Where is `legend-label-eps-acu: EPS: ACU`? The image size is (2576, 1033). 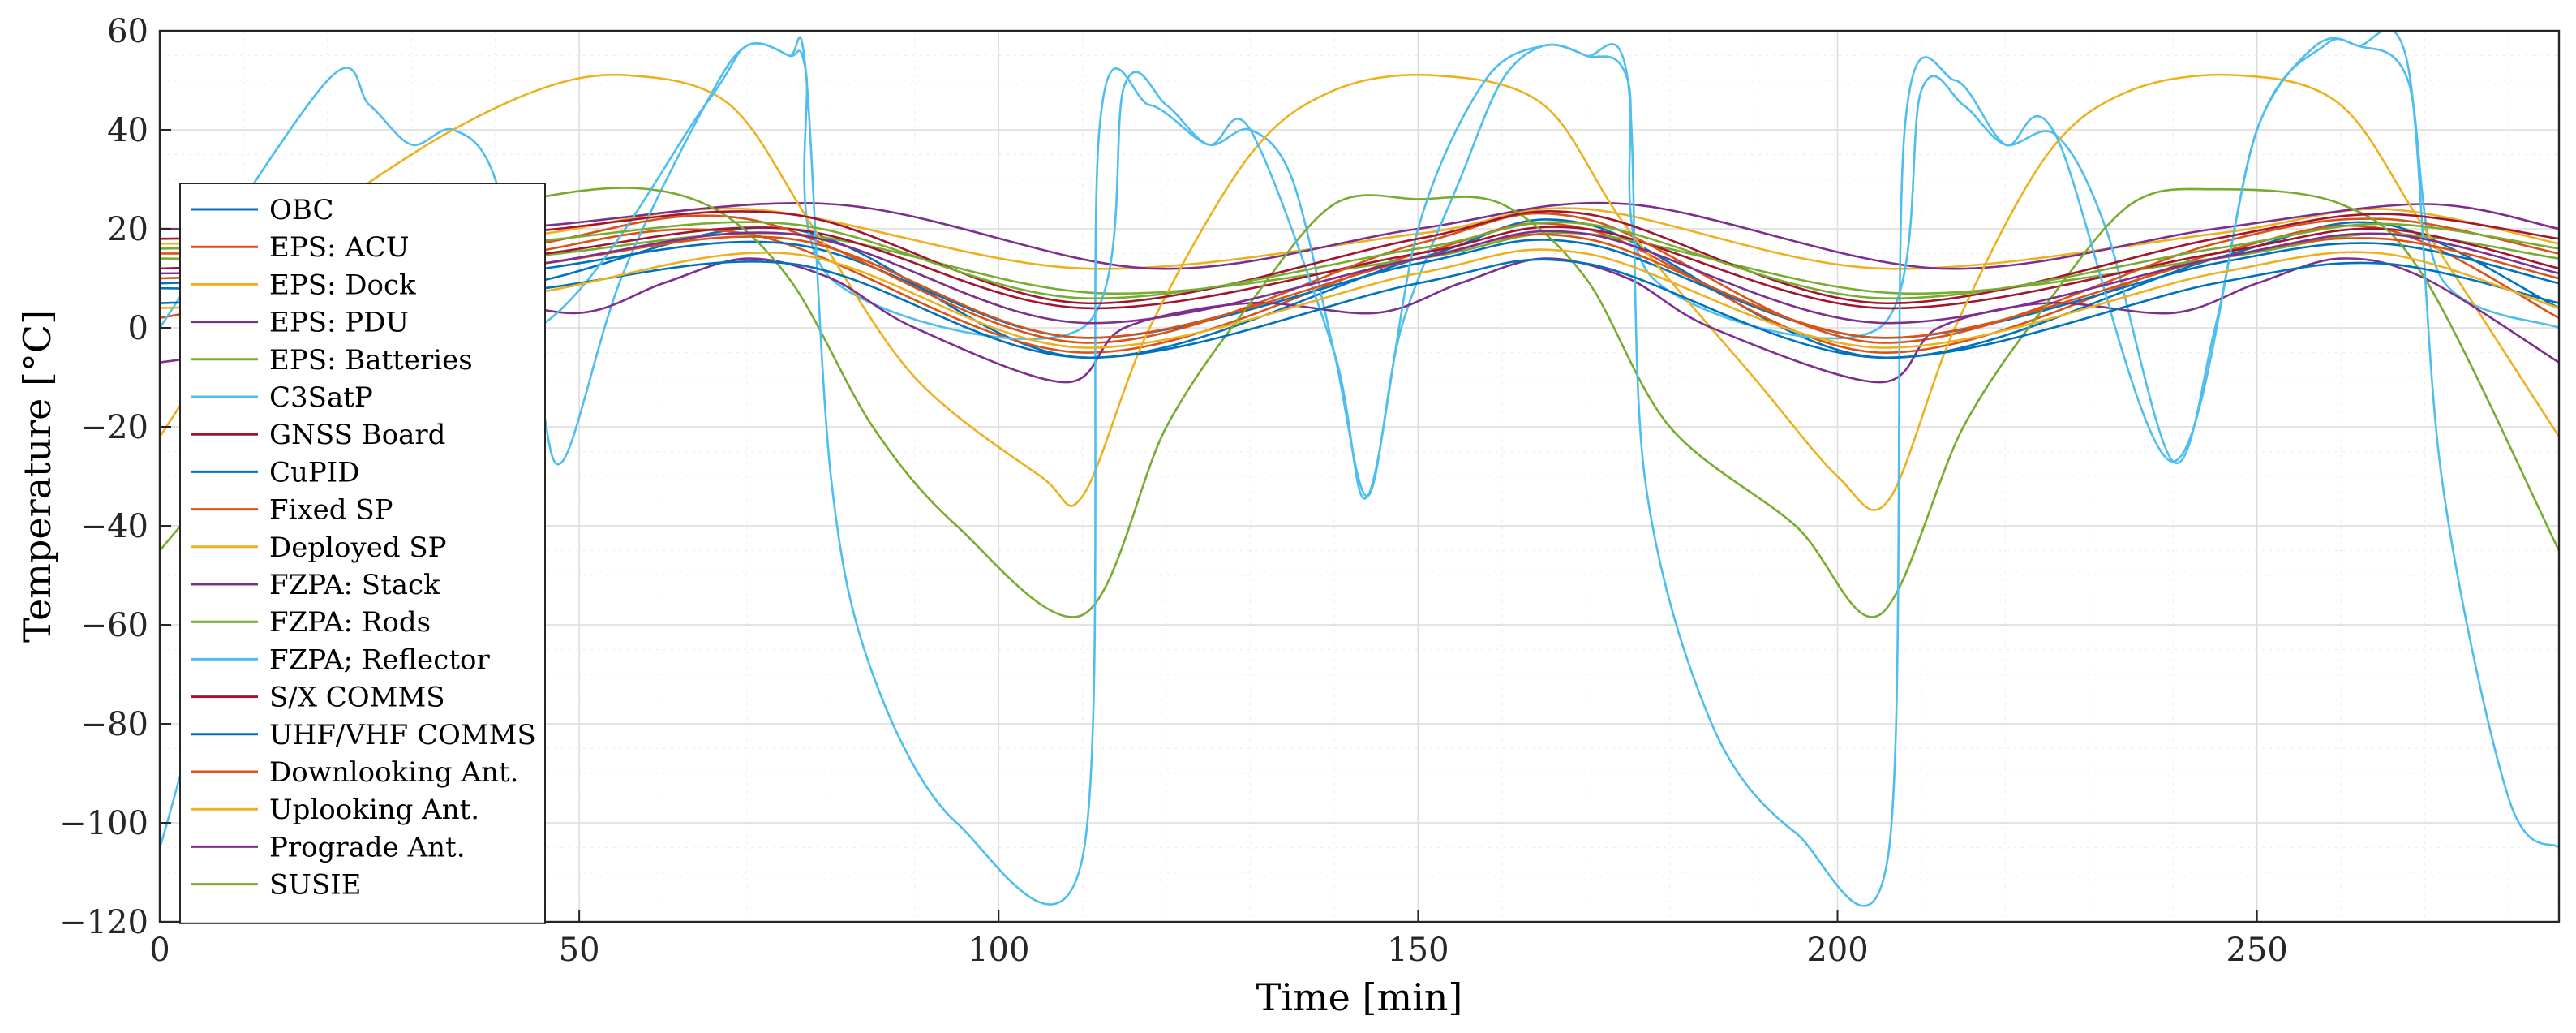
legend-label-eps-acu: EPS: ACU is located at coordinates (339, 247).